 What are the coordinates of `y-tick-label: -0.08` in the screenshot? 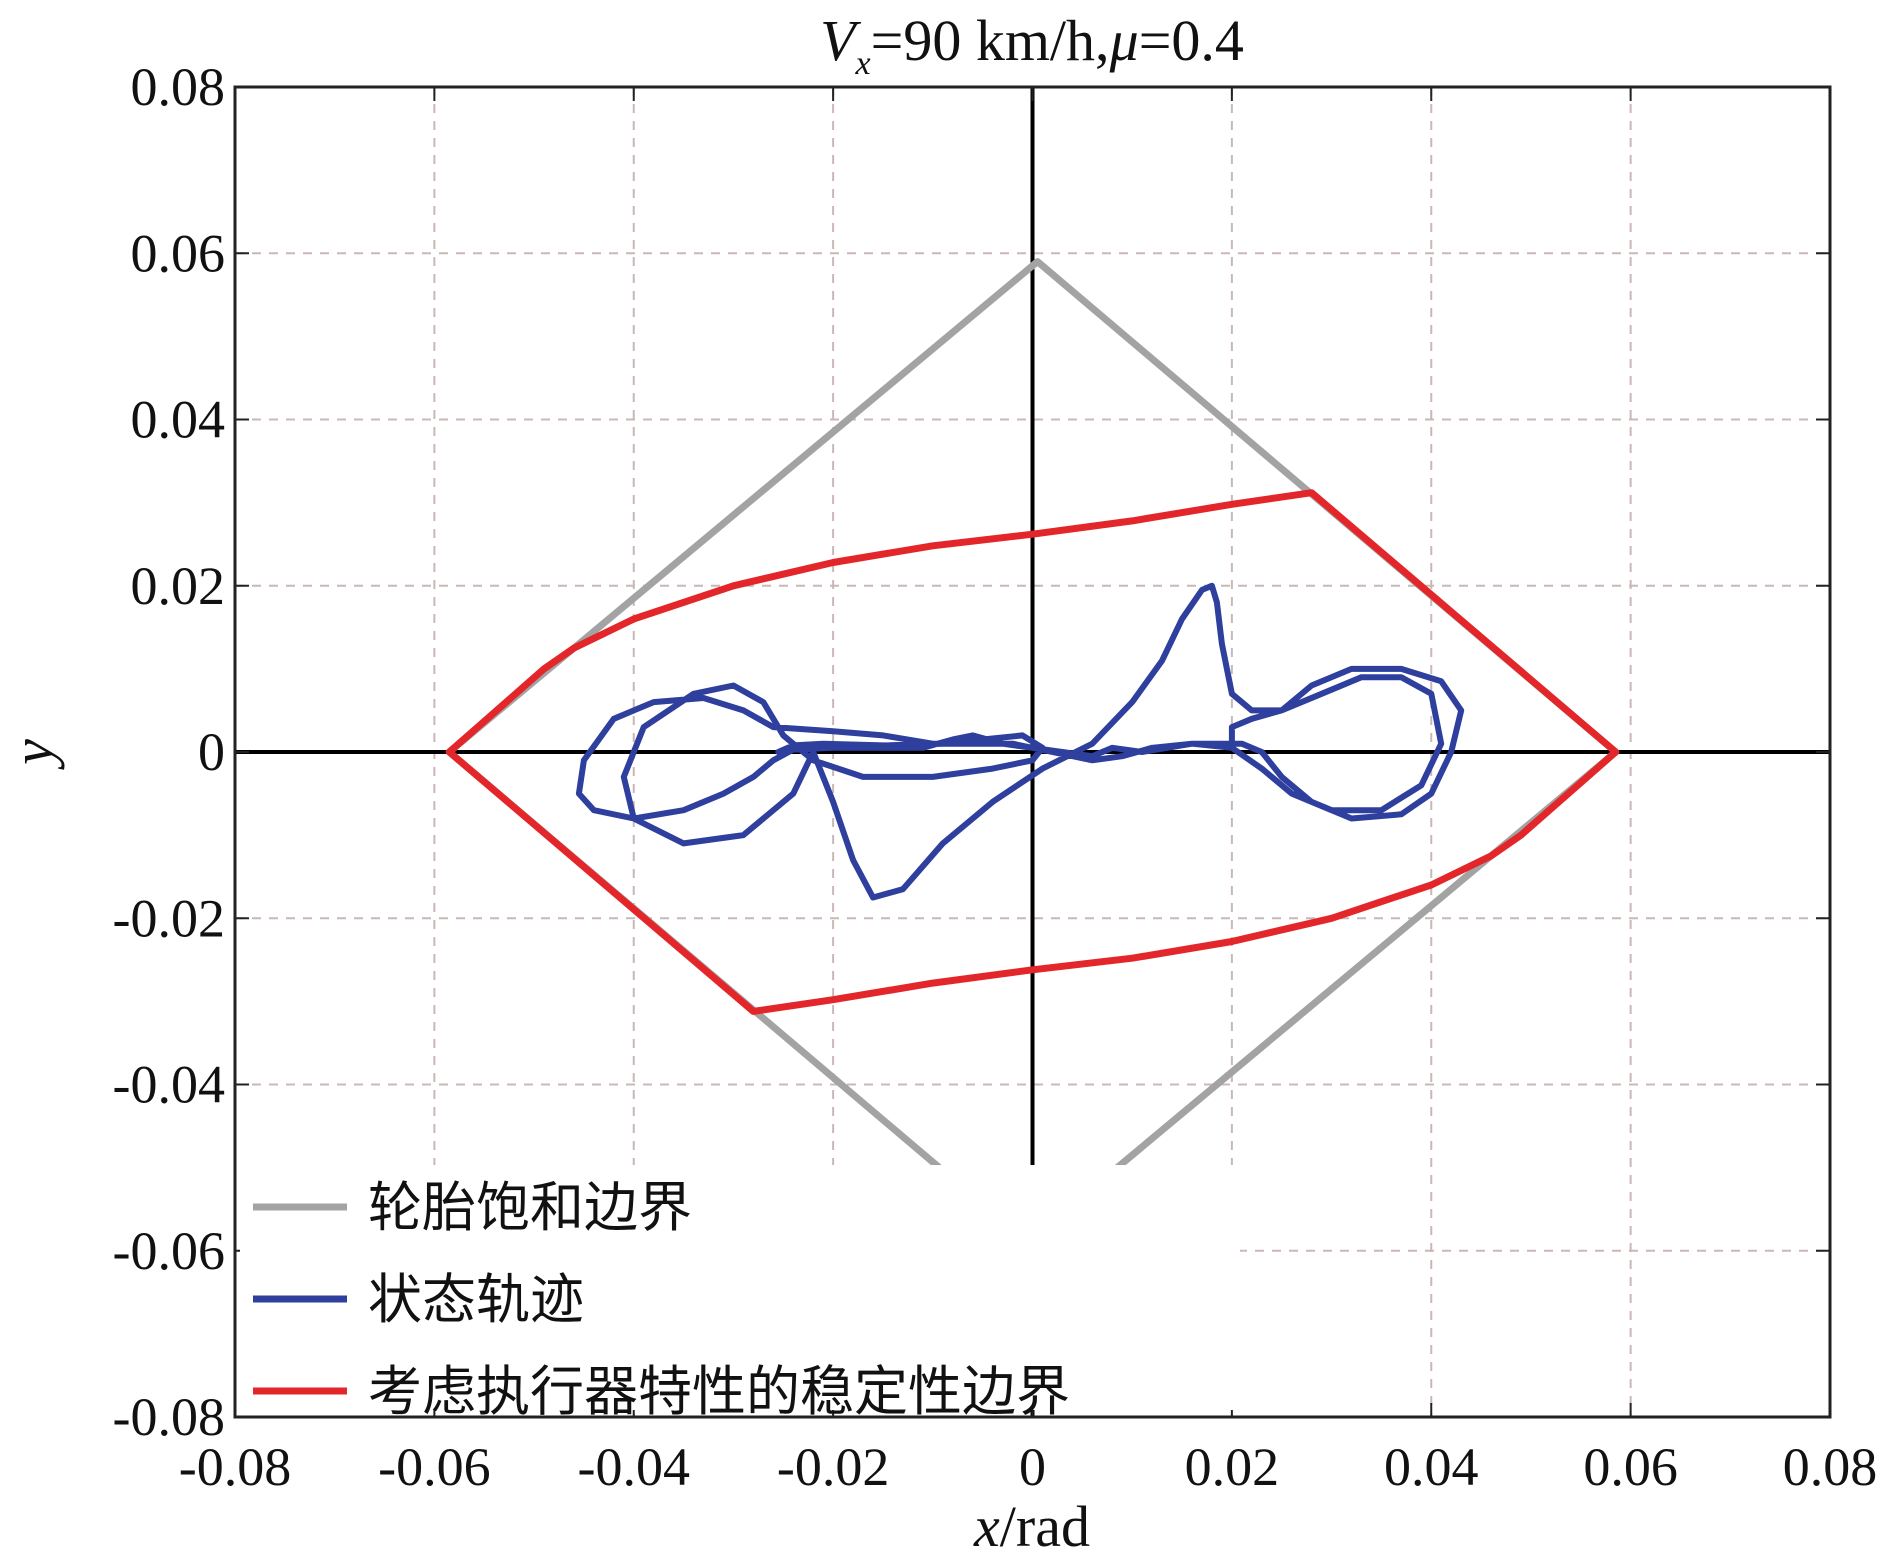 It's located at (169, 1417).